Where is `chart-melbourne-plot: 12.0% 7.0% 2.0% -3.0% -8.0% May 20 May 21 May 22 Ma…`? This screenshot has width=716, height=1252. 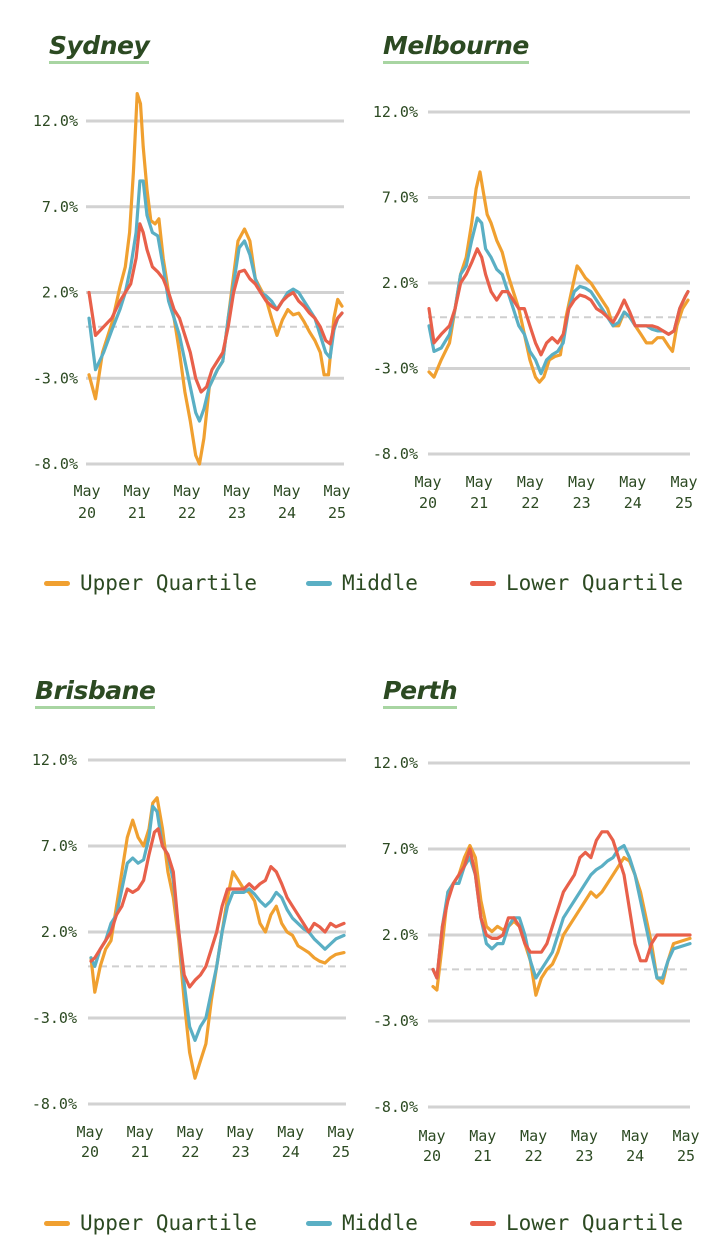 chart-melbourne-plot: 12.0% 7.0% 2.0% -3.0% -8.0% May 20 May 21 May 22 Ma… is located at coordinates (535, 307).